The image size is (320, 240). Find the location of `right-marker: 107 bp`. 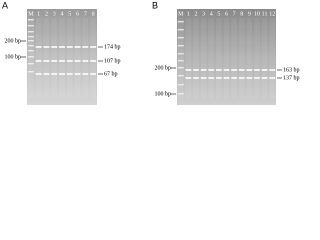

right-marker: 107 bp is located at coordinates (112, 61).